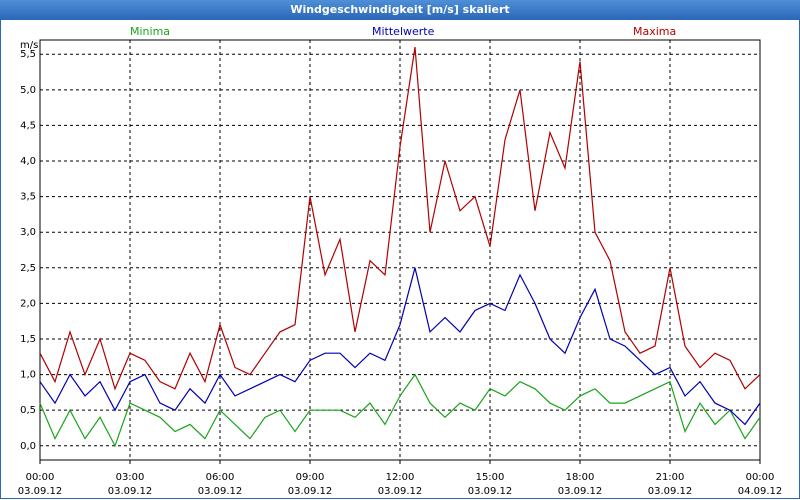  What do you see at coordinates (28, 268) in the screenshot?
I see `y-tick-label: 2,5` at bounding box center [28, 268].